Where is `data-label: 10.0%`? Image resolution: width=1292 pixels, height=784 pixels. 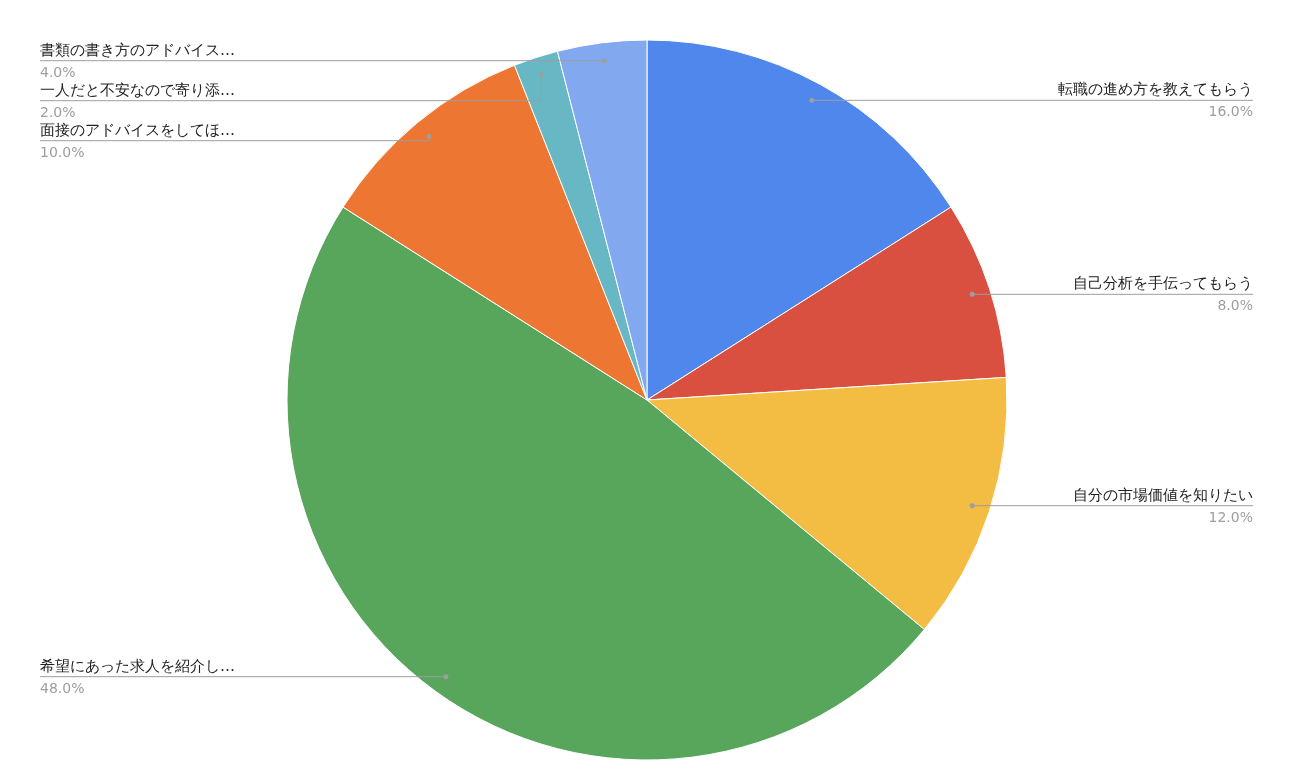 data-label: 10.0% is located at coordinates (62, 151).